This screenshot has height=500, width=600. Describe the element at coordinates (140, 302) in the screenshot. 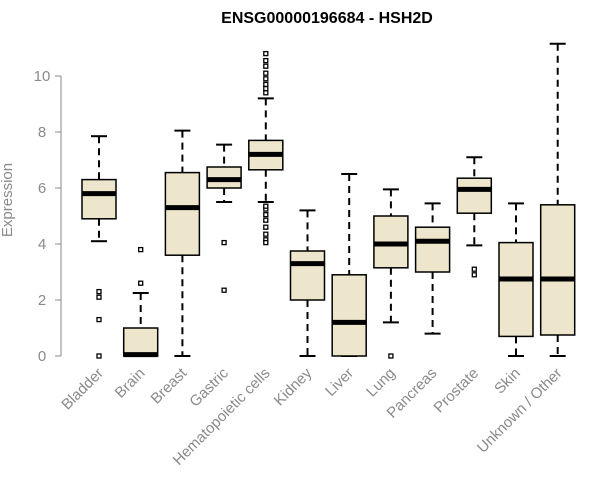

I see `box-brain` at that location.